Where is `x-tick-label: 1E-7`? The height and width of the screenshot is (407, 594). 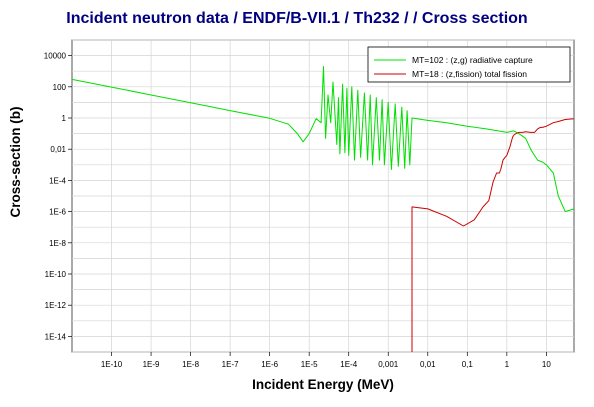 x-tick-label: 1E-7 is located at coordinates (230, 364).